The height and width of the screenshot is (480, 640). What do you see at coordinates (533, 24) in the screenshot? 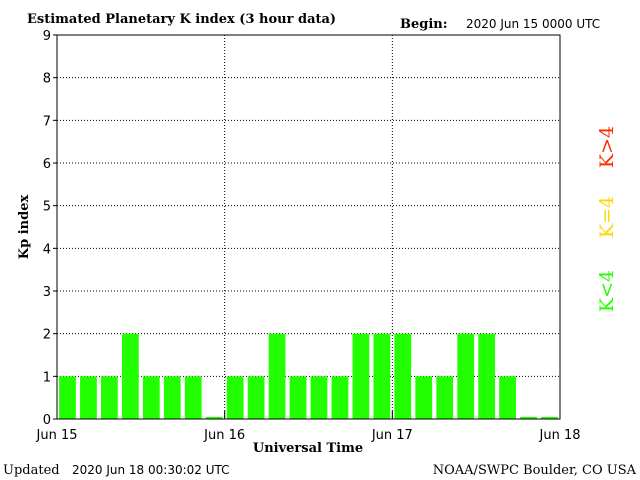
I see `begin-value: 2020 Jun 15 0000 UTC` at bounding box center [533, 24].